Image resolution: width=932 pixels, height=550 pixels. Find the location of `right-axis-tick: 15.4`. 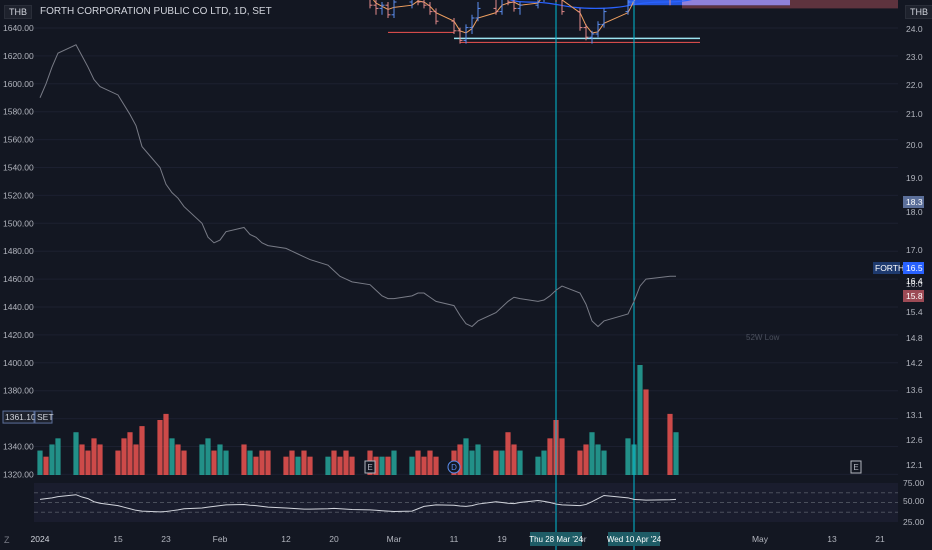

right-axis-tick: 15.4 is located at coordinates (914, 312).